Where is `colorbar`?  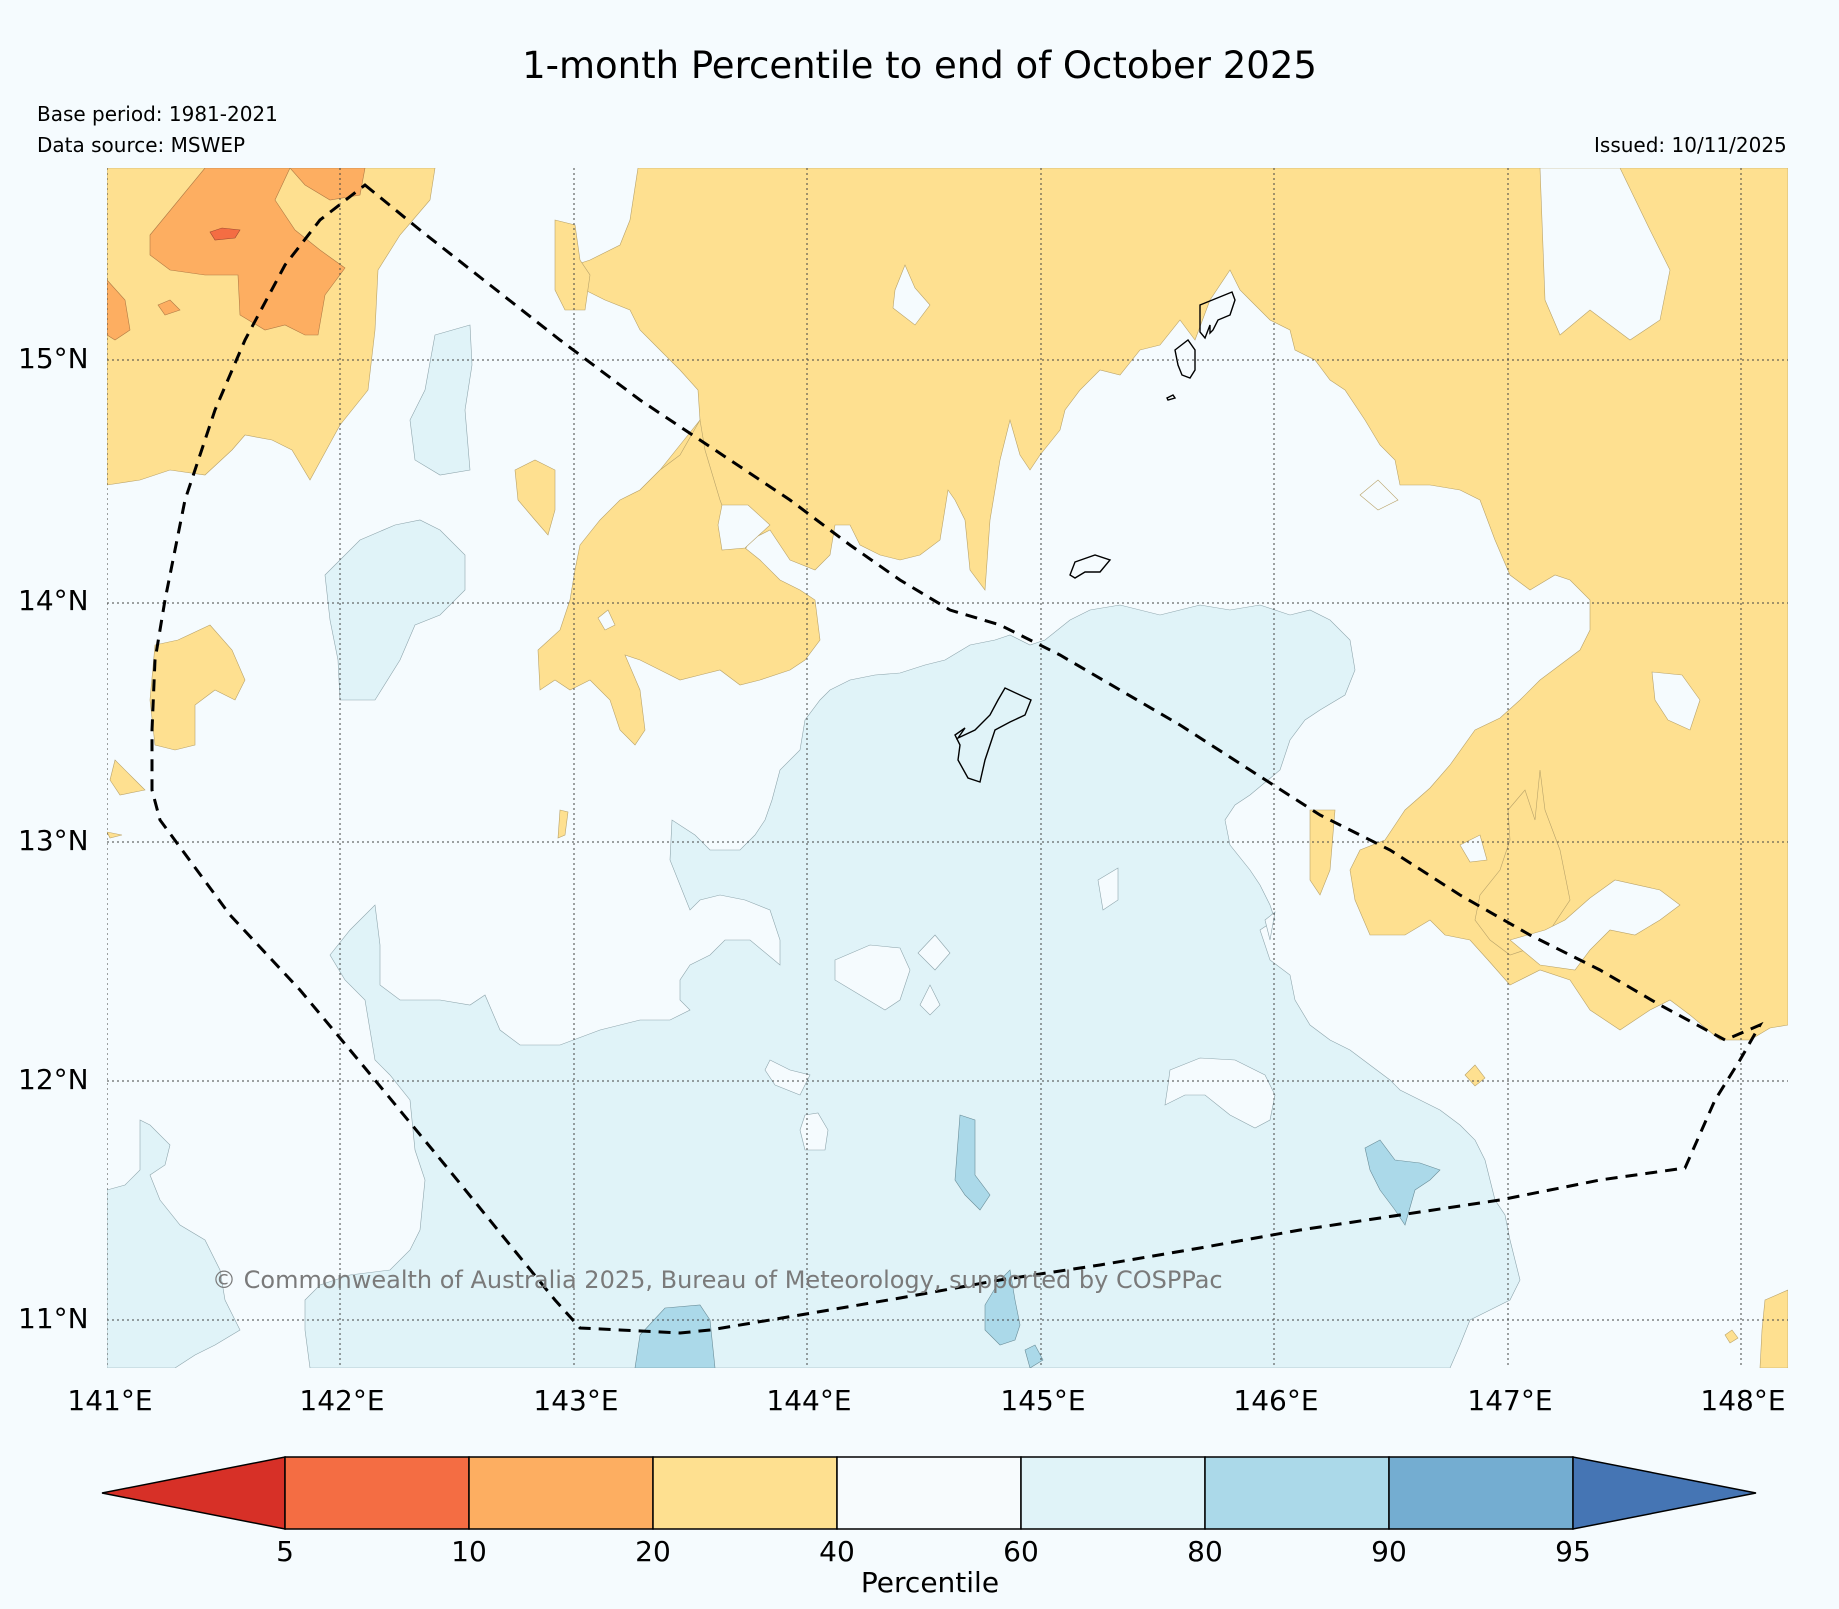
colorbar is located at coordinates (929, 1493).